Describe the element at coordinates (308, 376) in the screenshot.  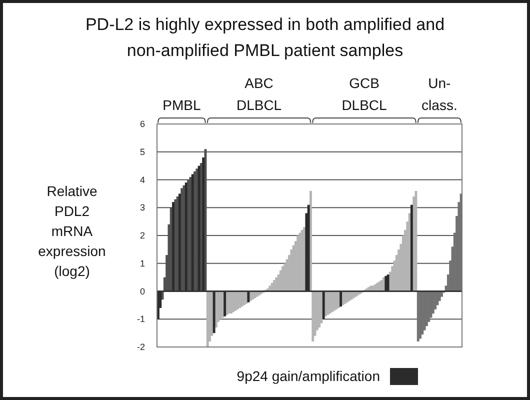
I see `legend-label: 9p24 gain/amplification` at that location.